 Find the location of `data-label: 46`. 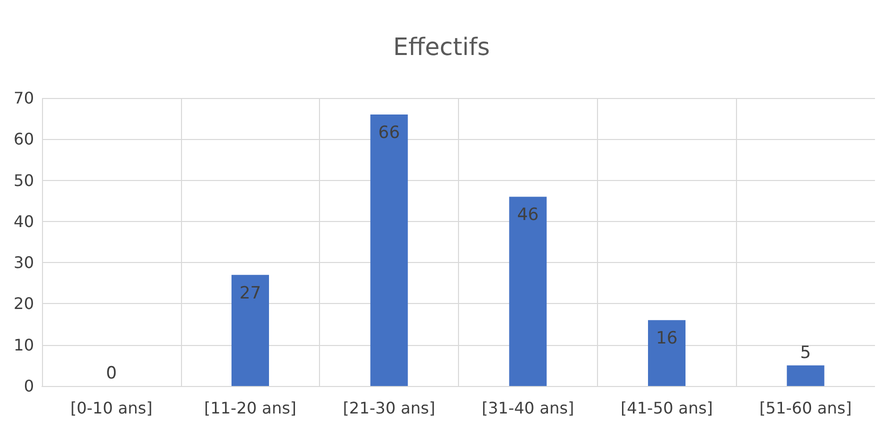

data-label: 46 is located at coordinates (528, 215).